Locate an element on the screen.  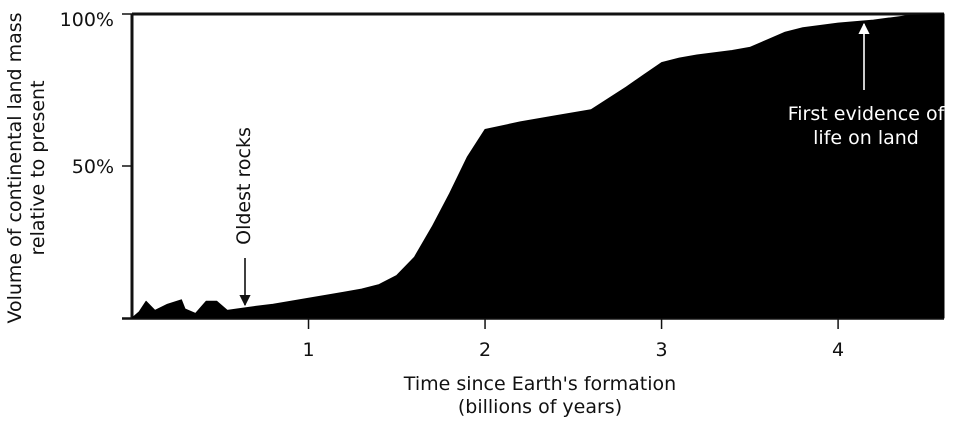
y-tick-label: 100% is located at coordinates (87, 20).